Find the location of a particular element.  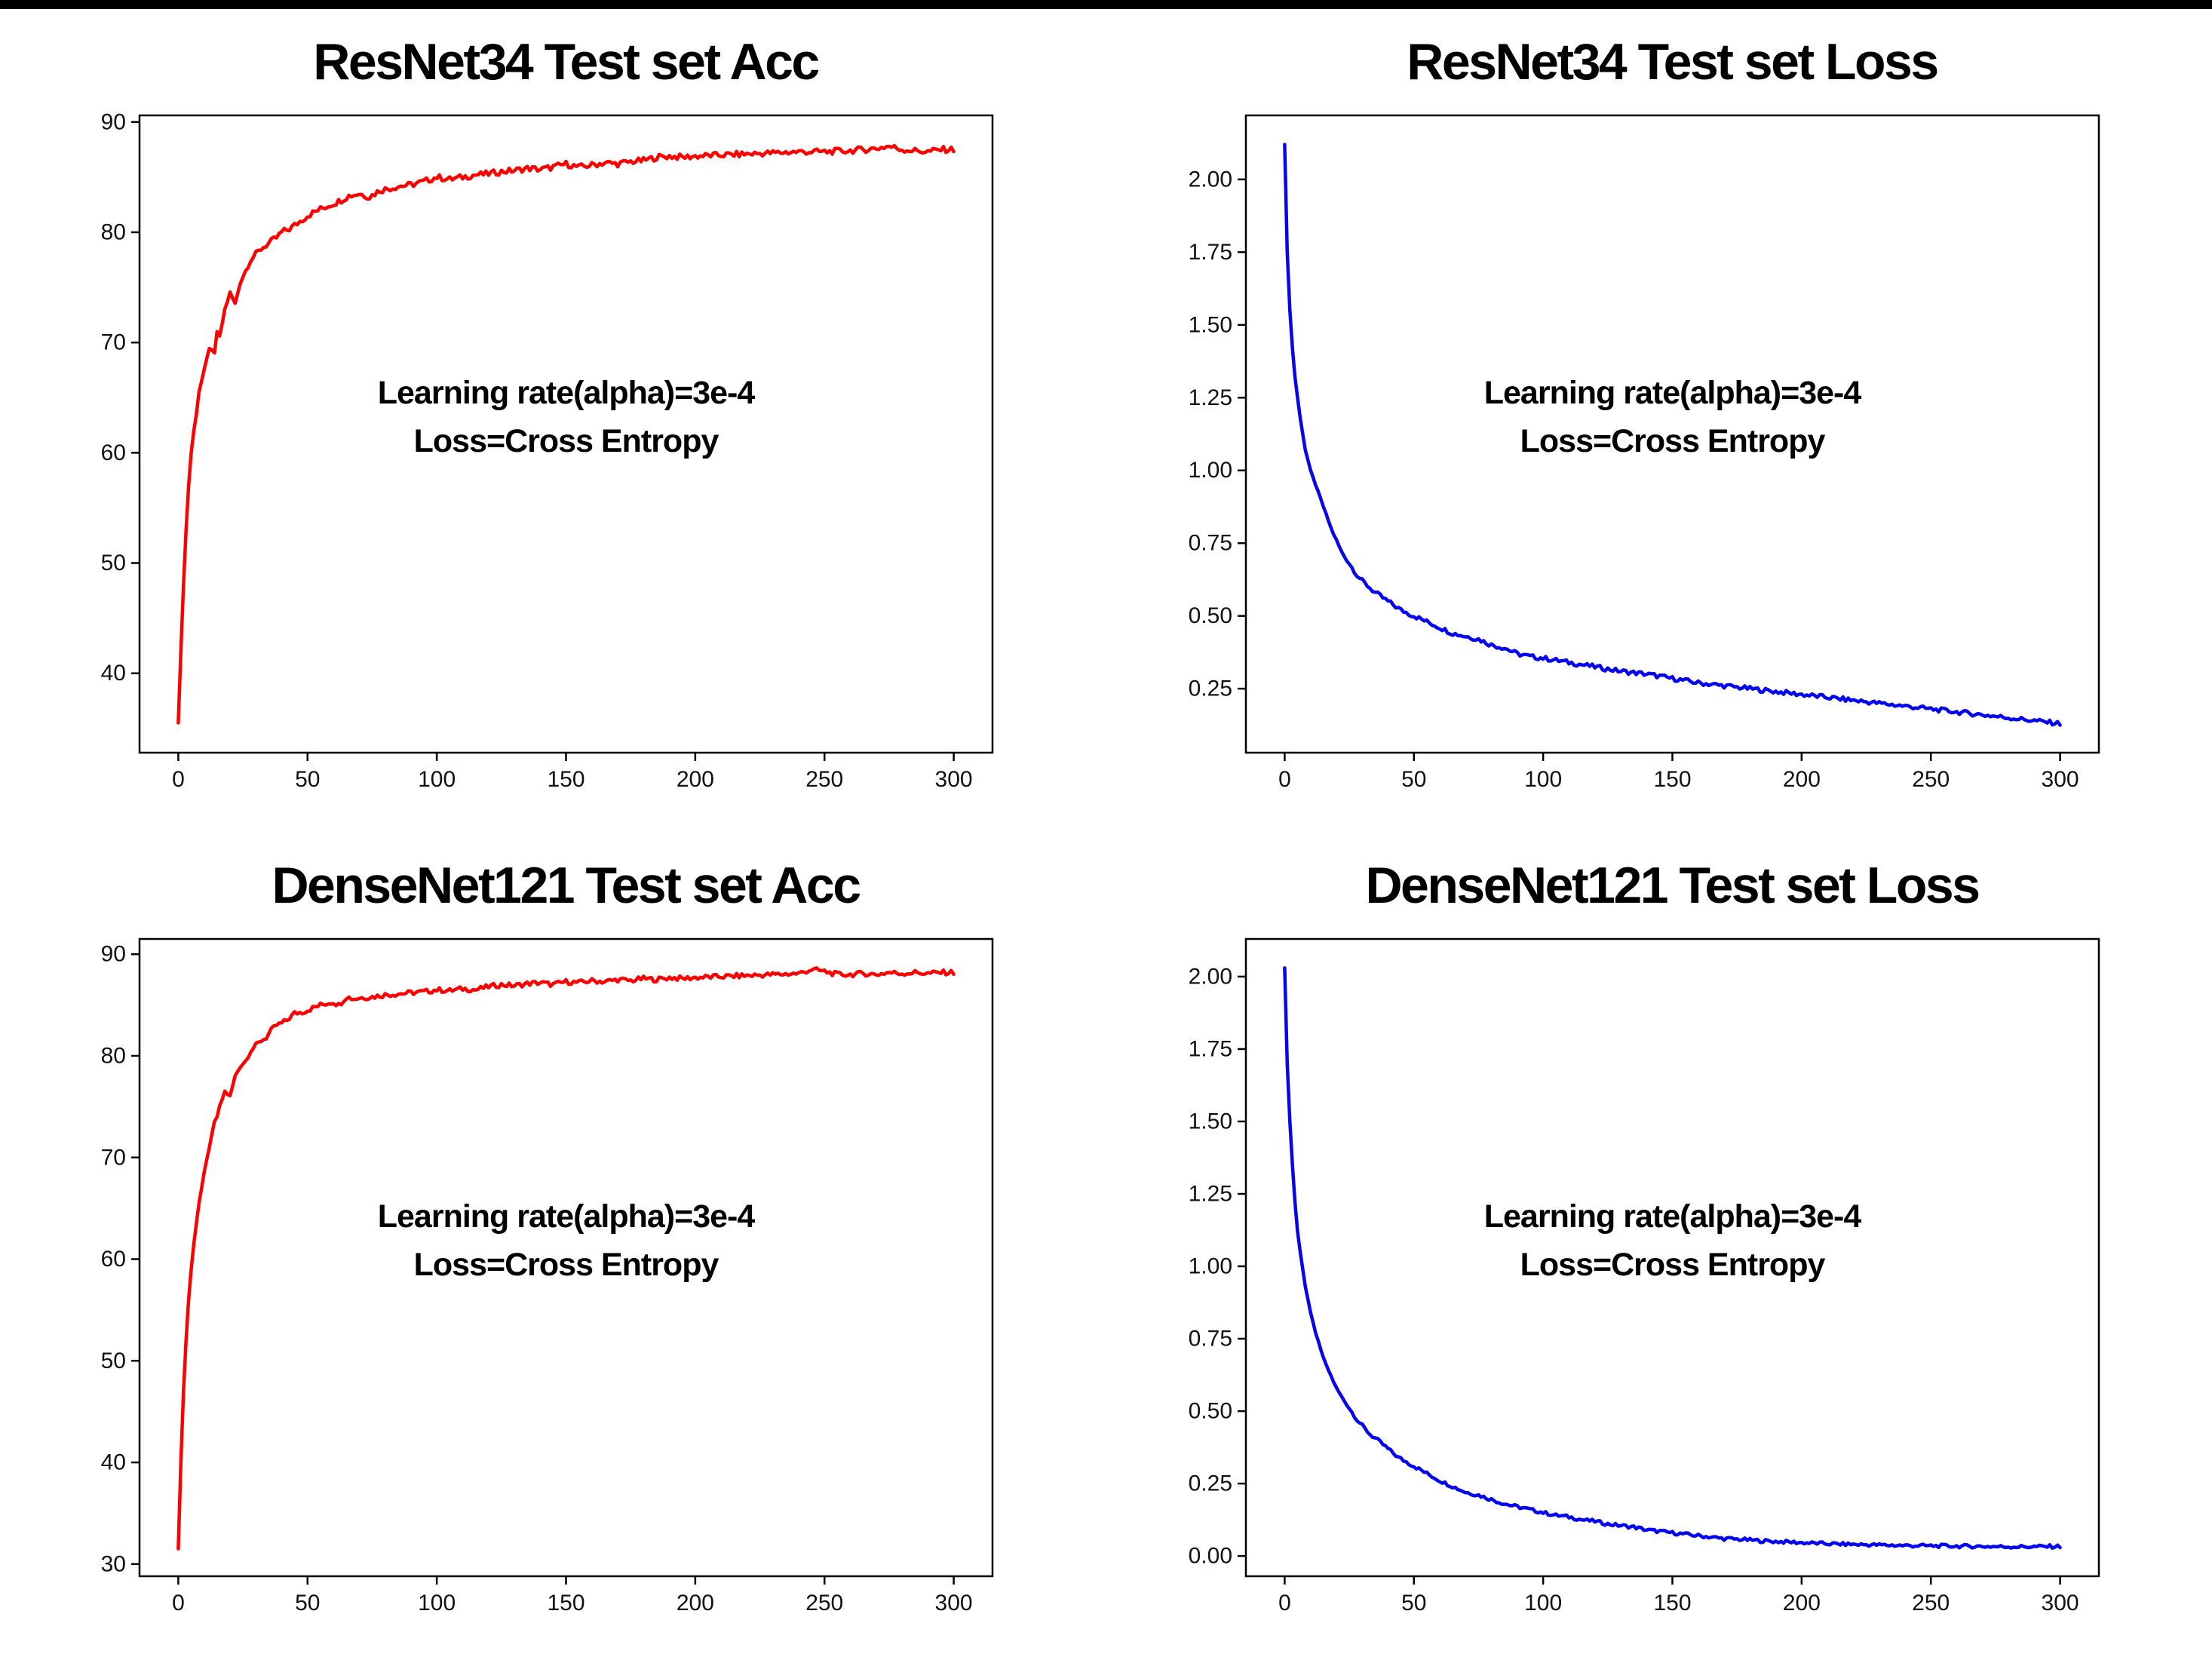

resnet34-loss-curve is located at coordinates (1672, 435).